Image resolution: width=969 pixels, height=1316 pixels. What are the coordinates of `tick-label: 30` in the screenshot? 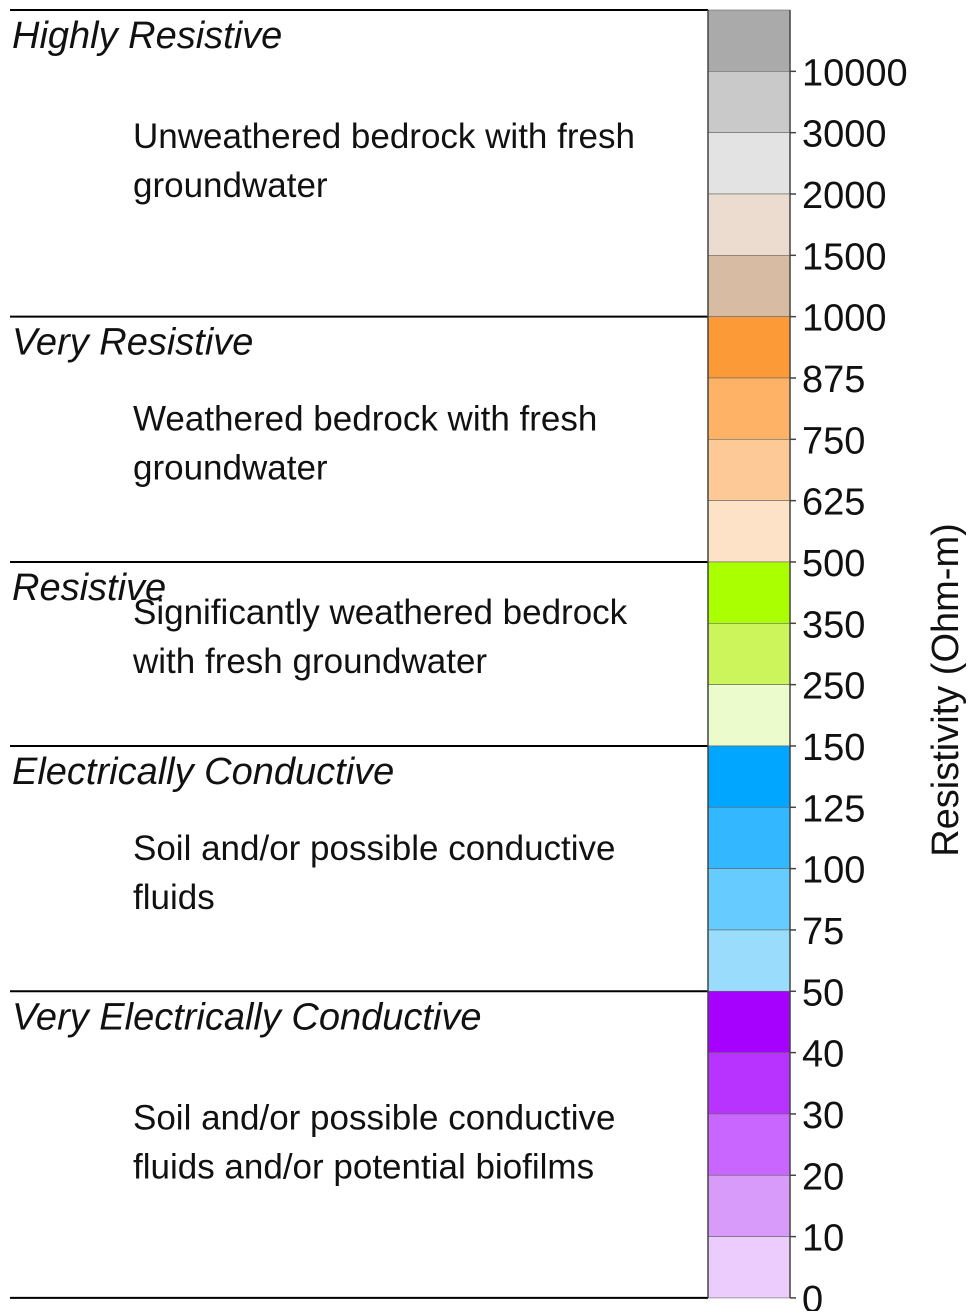 It's located at (823, 1116).